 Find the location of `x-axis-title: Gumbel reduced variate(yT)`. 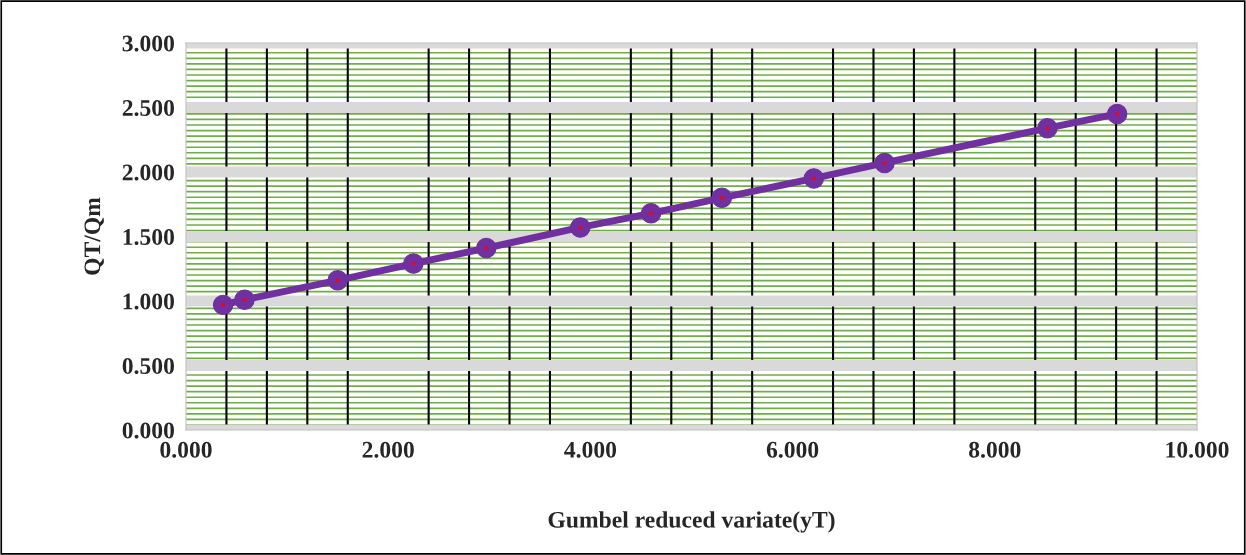

x-axis-title: Gumbel reduced variate(yT) is located at coordinates (691, 522).